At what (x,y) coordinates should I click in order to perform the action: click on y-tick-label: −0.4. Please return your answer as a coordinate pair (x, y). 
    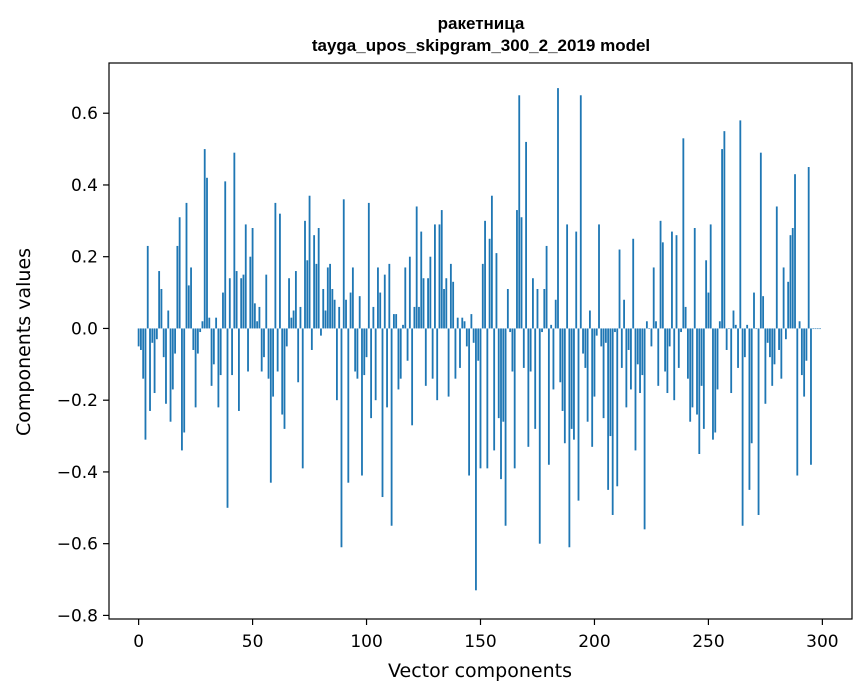
    Looking at the image, I should click on (77, 473).